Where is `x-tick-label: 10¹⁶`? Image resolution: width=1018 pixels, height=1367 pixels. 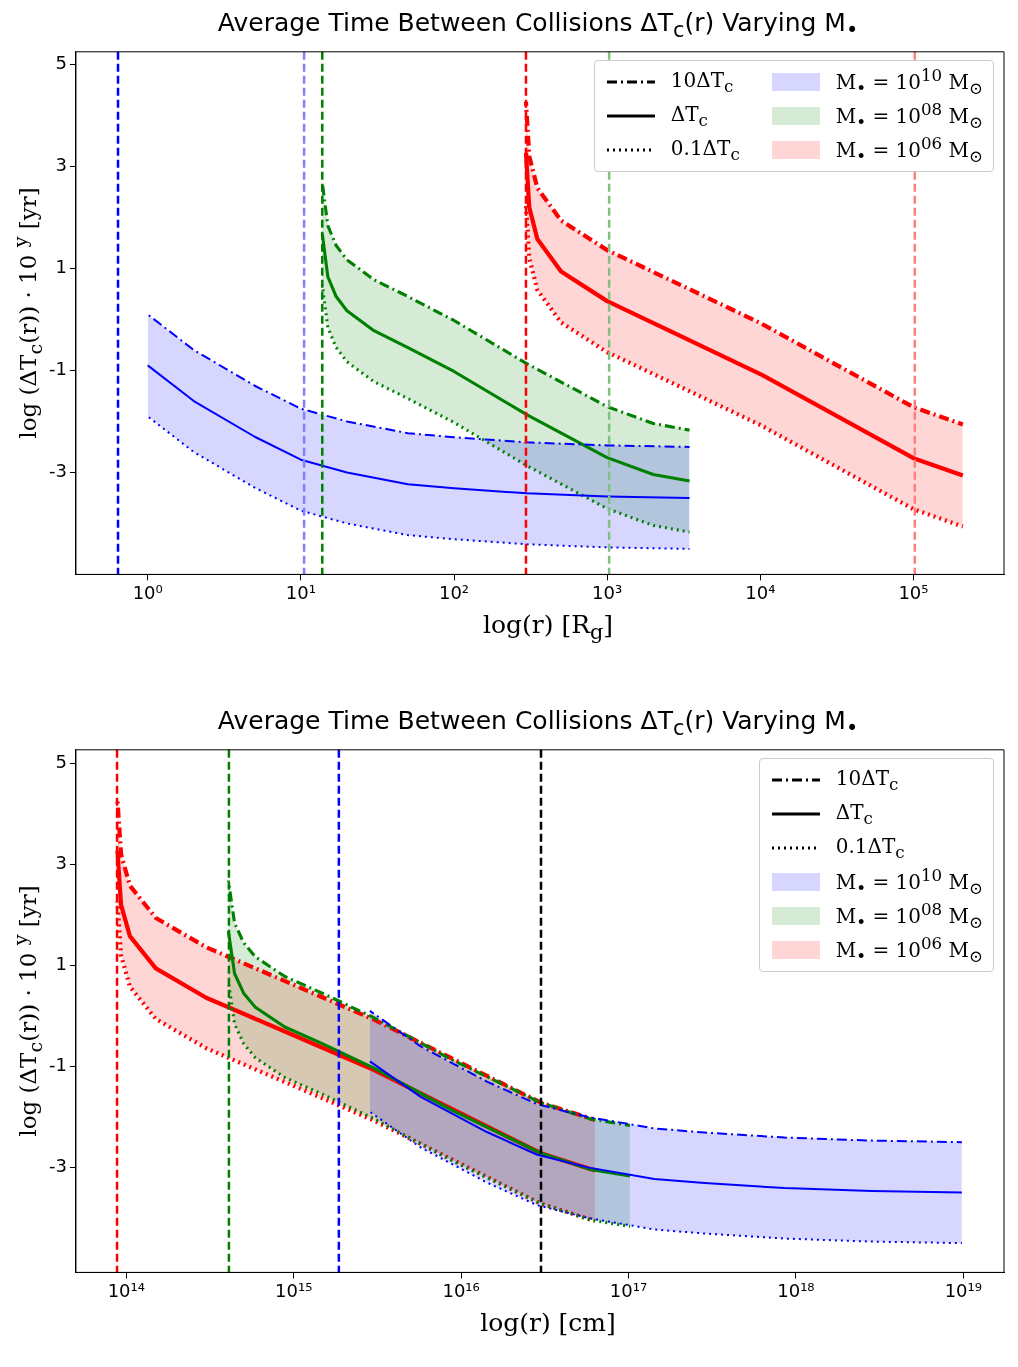
x-tick-label: 10¹⁶ is located at coordinates (461, 1290).